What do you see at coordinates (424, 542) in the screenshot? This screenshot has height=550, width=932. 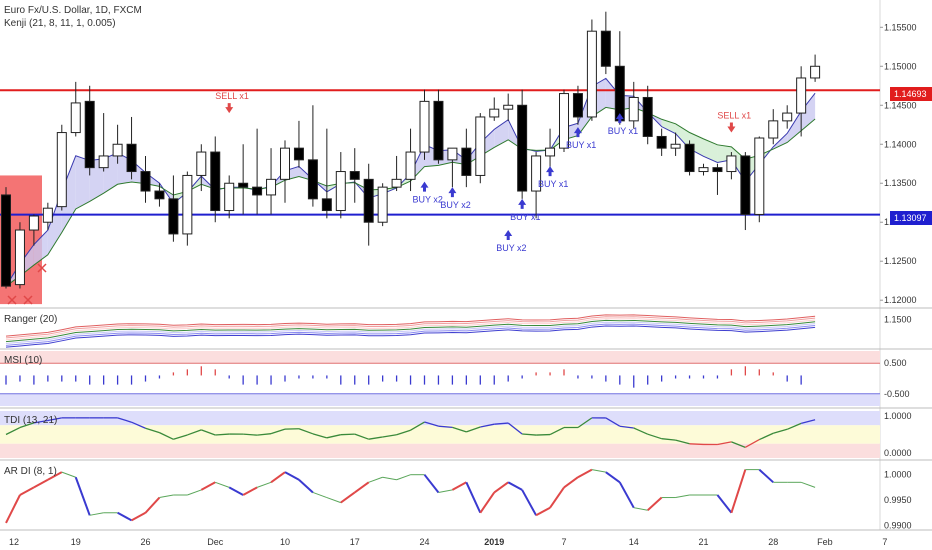 I see `x-tick-label: 24` at bounding box center [424, 542].